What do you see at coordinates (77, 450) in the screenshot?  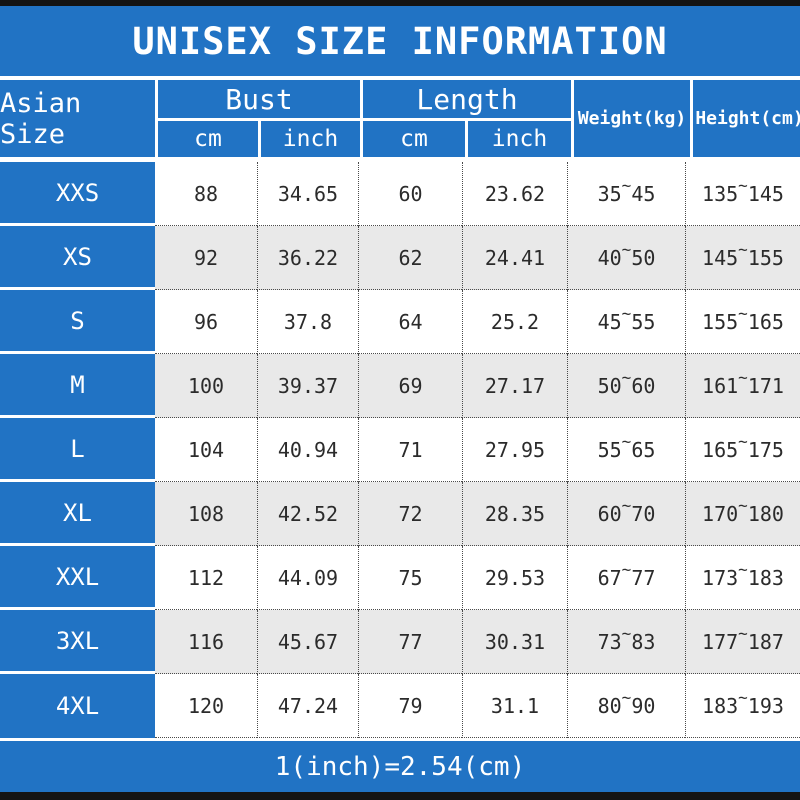 I see `size-label-cell: L` at bounding box center [77, 450].